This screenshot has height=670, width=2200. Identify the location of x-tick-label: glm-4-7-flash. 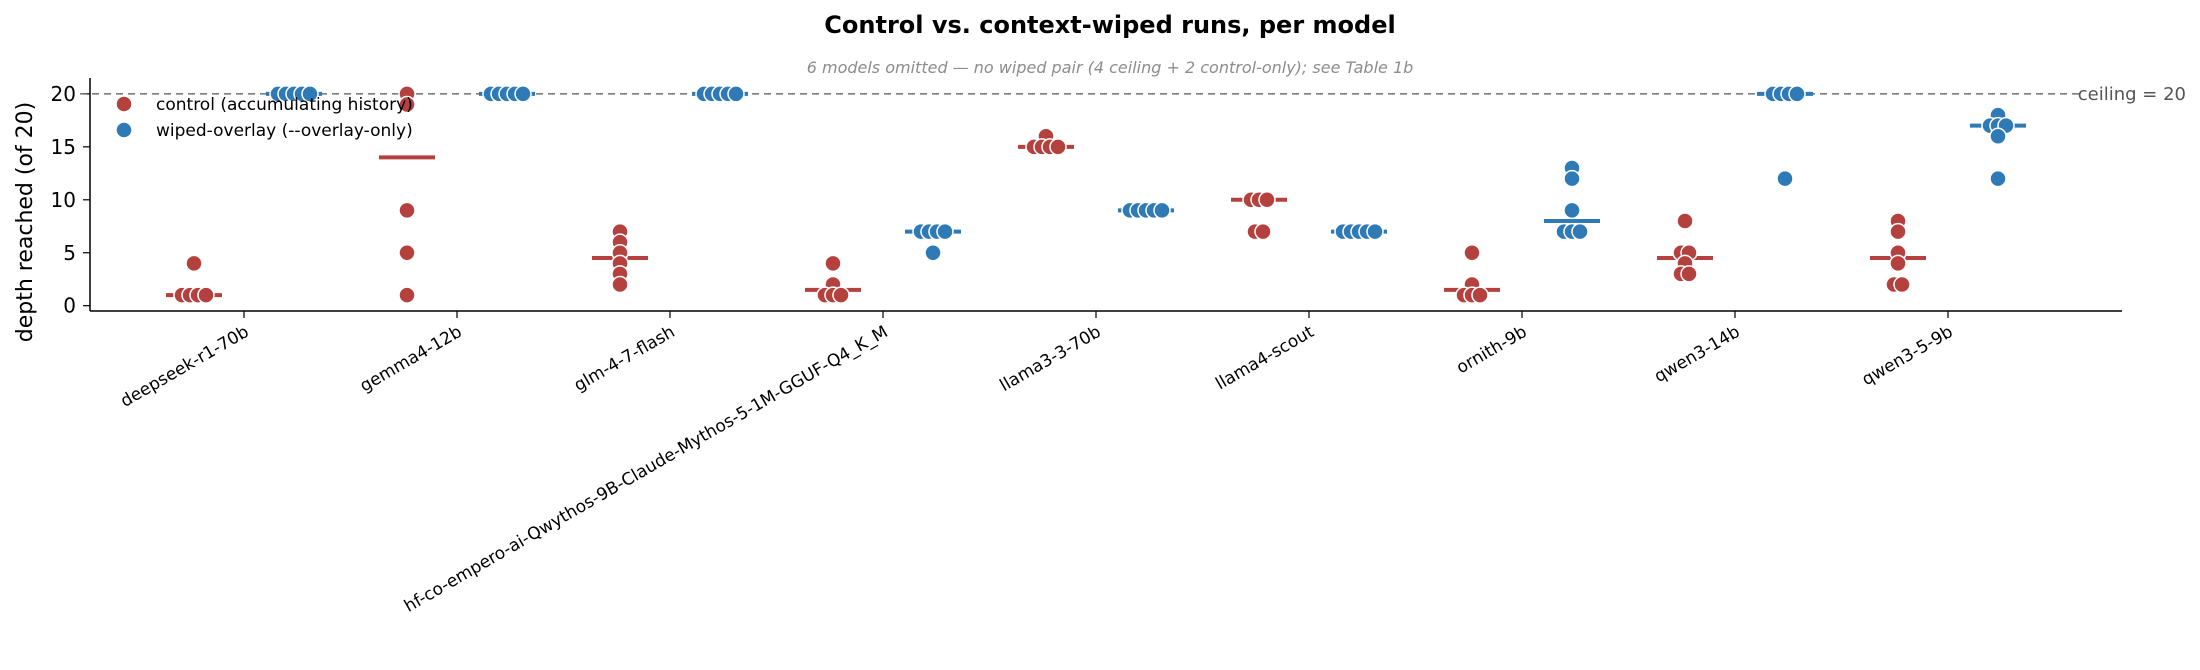
(625, 359).